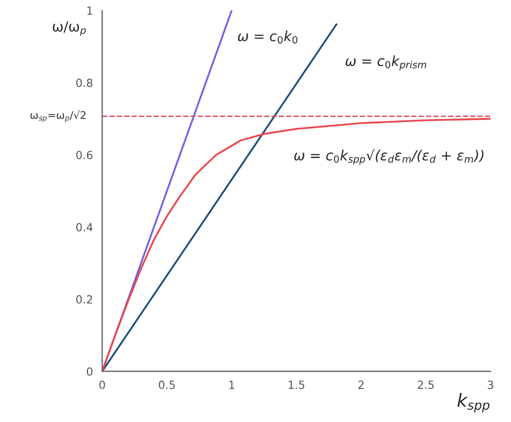  What do you see at coordinates (84, 299) in the screenshot?
I see `y-tick-label: 0.2` at bounding box center [84, 299].